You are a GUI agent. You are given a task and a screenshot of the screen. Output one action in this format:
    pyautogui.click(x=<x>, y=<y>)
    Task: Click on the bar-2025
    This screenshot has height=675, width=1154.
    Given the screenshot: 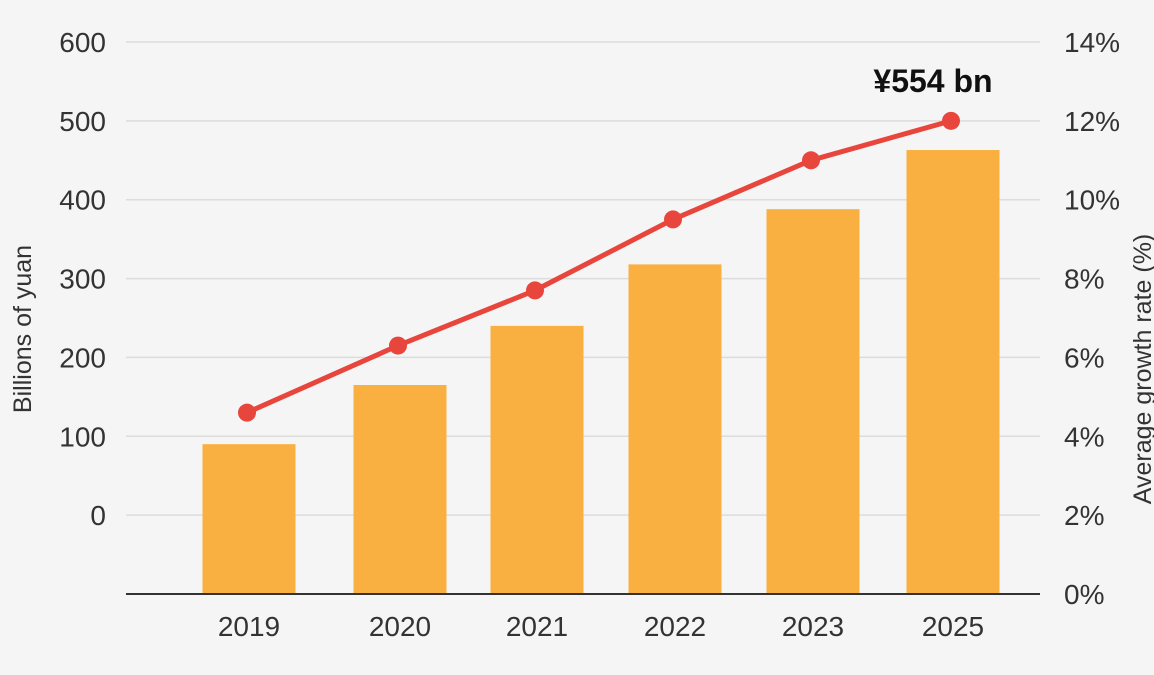 What is the action you would take?
    pyautogui.click(x=953, y=372)
    